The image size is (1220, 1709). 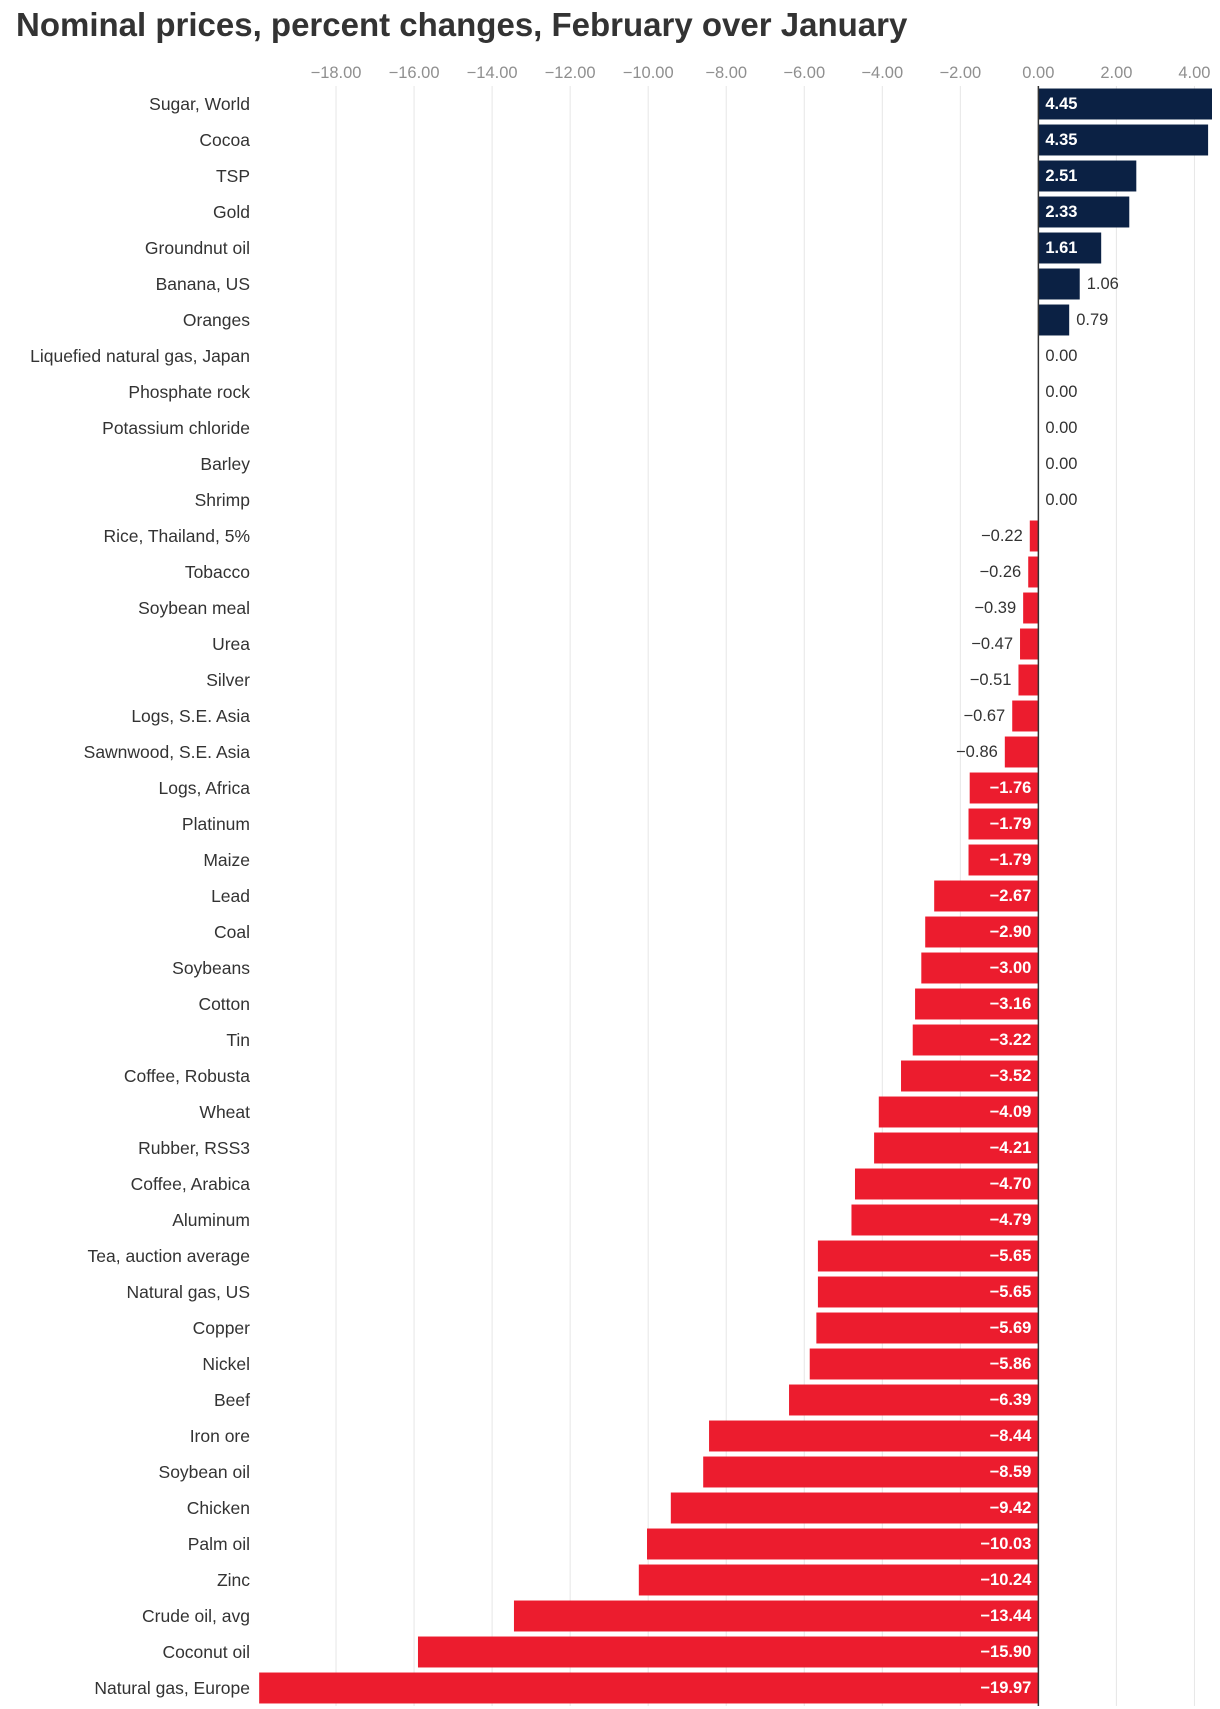 I want to click on category-label: Palm oil, so click(x=219, y=1544).